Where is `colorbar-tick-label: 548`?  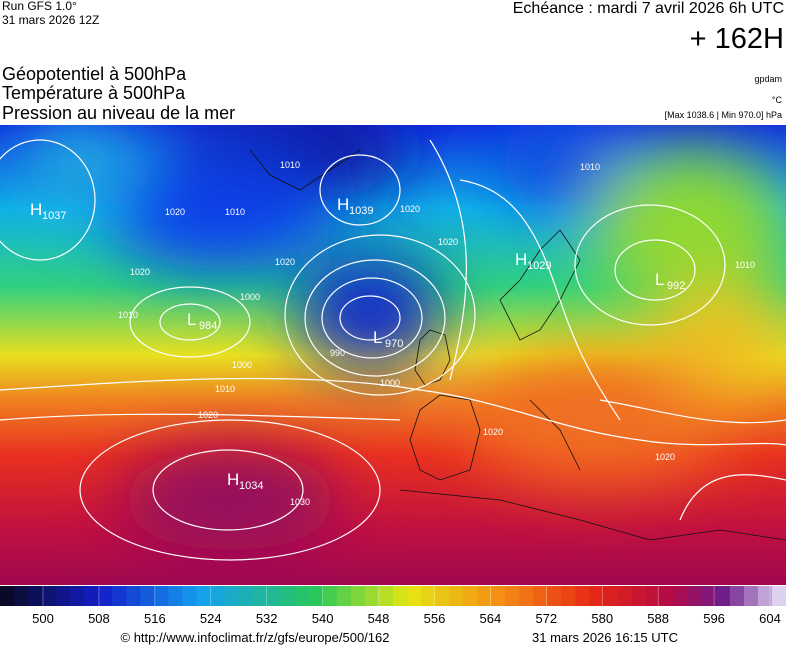
colorbar-tick-label: 548 is located at coordinates (379, 618).